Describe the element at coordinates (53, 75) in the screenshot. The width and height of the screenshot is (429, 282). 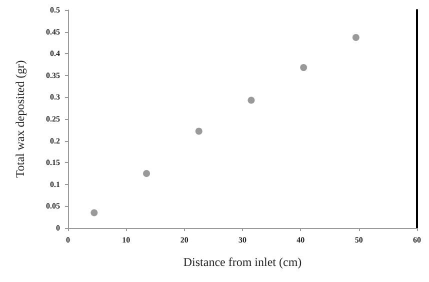
I see `y-tick-label: 0.35` at that location.